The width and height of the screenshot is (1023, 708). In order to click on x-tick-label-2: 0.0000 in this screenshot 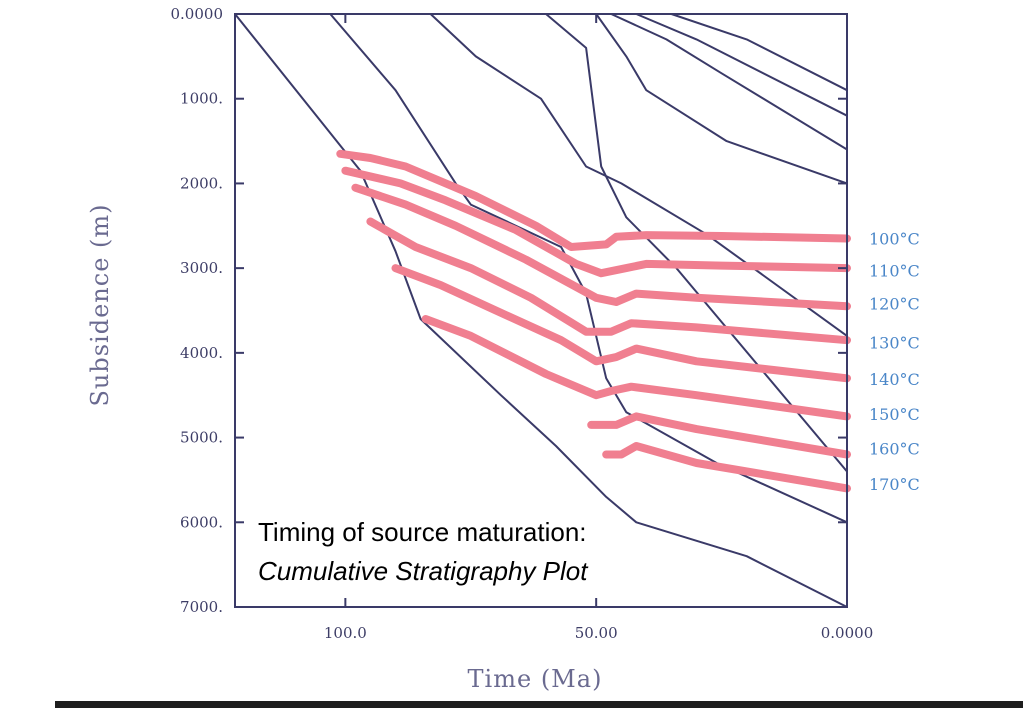, I will do `click(847, 633)`.